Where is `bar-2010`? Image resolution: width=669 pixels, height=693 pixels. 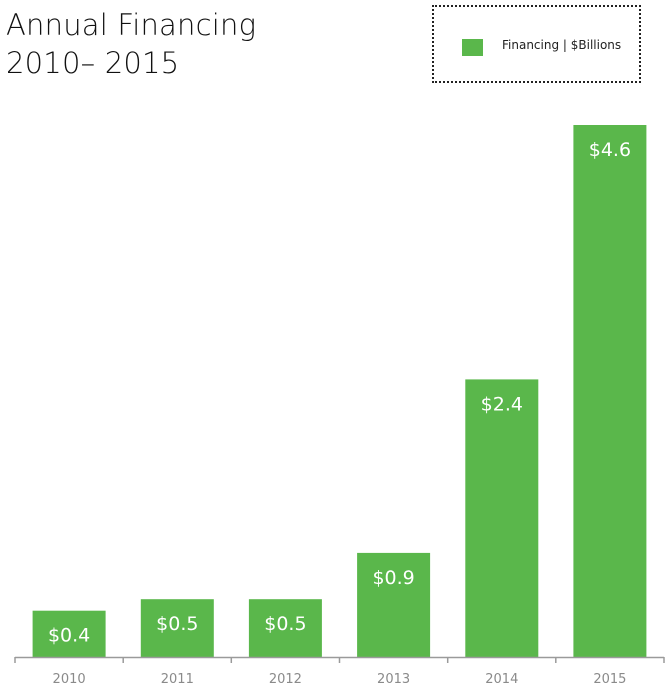 bar-2010 is located at coordinates (69, 633).